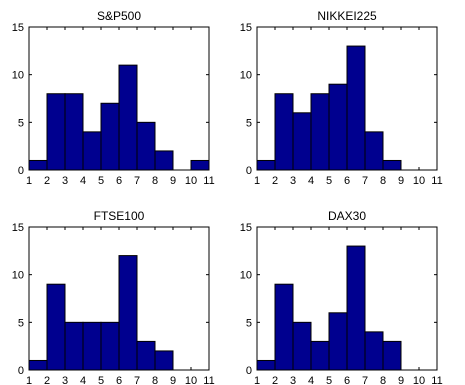  Describe the element at coordinates (347, 216) in the screenshot. I see `chart-title: DAX30` at that location.